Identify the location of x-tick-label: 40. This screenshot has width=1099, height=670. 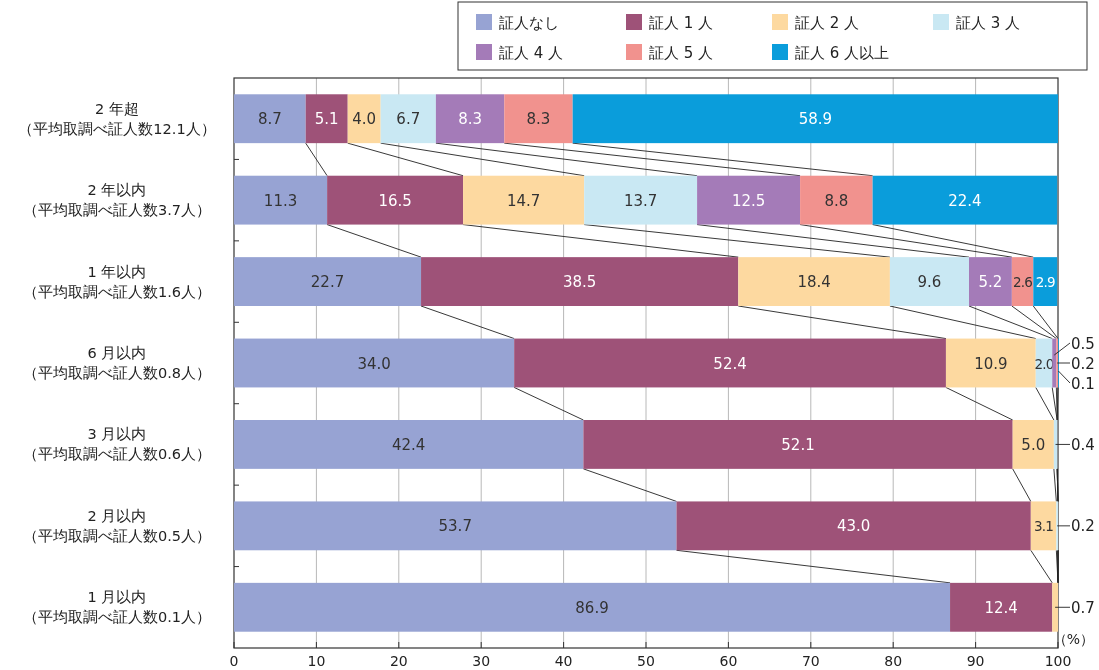
(563, 661).